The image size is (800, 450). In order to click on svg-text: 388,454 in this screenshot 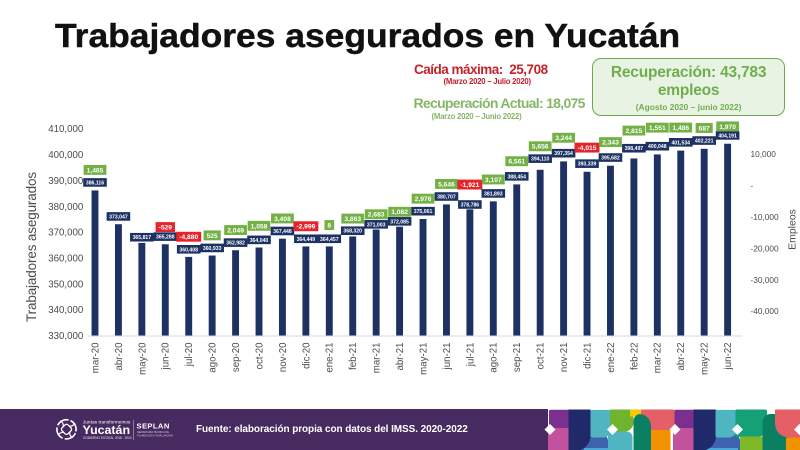, I will do `click(516, 177)`.